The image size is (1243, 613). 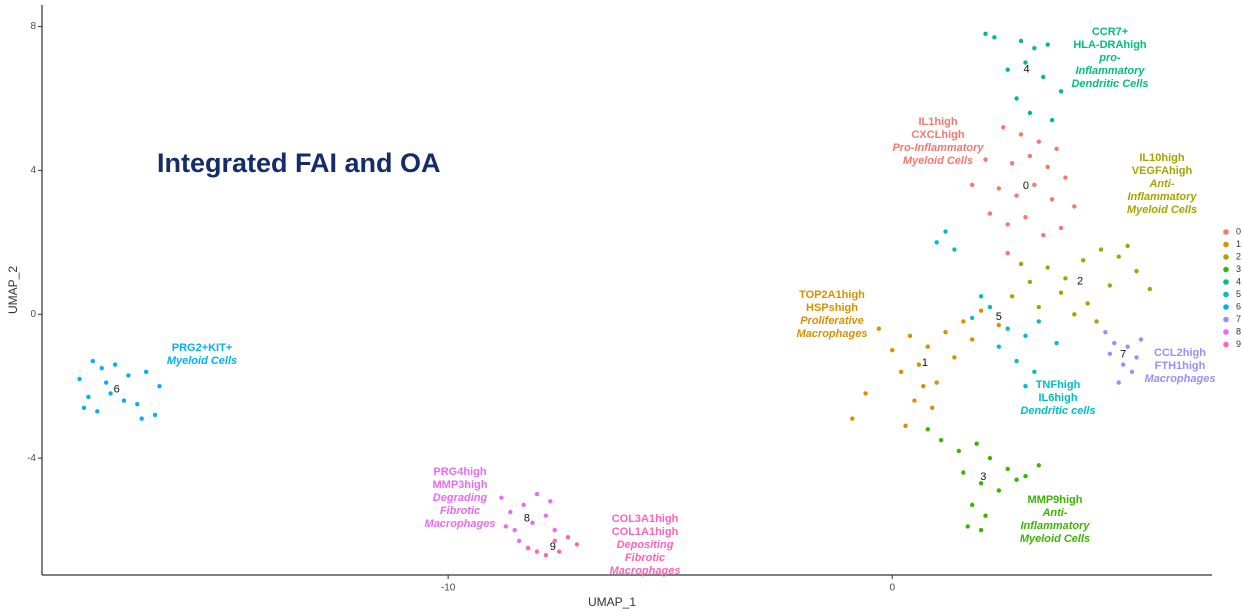 What do you see at coordinates (1055, 500) in the screenshot?
I see `annotation: MMP9high` at bounding box center [1055, 500].